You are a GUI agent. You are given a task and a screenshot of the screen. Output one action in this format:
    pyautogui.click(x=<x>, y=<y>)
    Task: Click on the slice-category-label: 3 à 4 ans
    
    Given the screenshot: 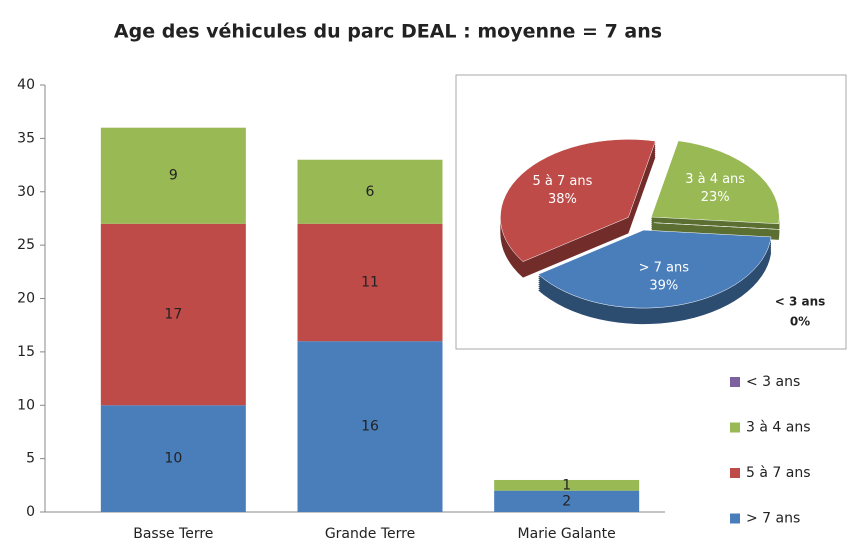 What is the action you would take?
    pyautogui.click(x=715, y=179)
    